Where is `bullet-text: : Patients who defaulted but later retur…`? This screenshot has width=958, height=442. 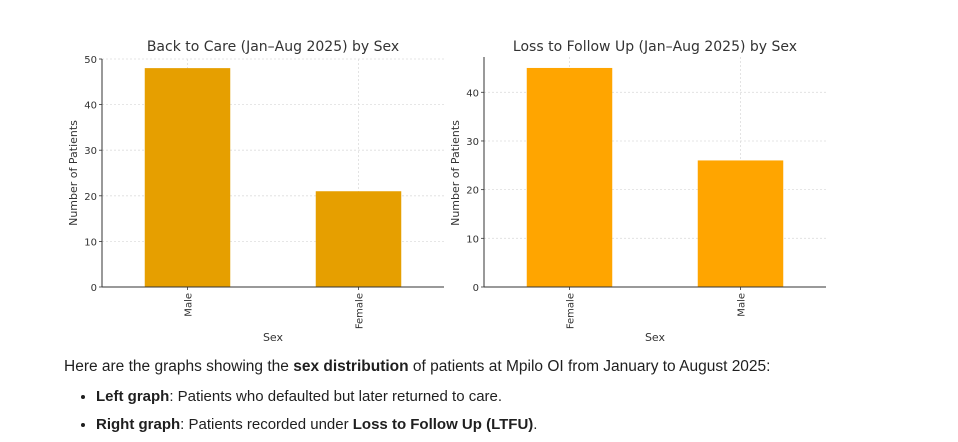
bullet-text: : Patients who defaulted but later retur… is located at coordinates (336, 396).